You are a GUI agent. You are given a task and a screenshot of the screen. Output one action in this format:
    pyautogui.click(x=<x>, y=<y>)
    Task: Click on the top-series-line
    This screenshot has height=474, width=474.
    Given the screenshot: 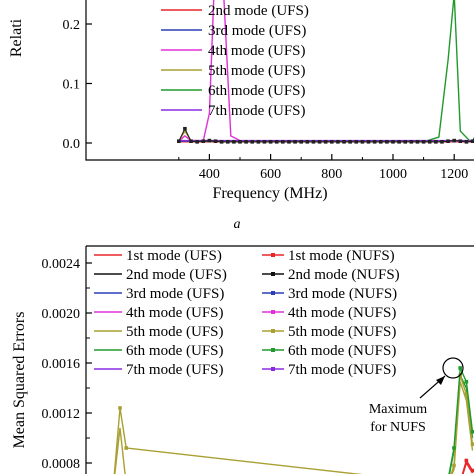 What is the action you would take?
    pyautogui.click(x=448, y=71)
    